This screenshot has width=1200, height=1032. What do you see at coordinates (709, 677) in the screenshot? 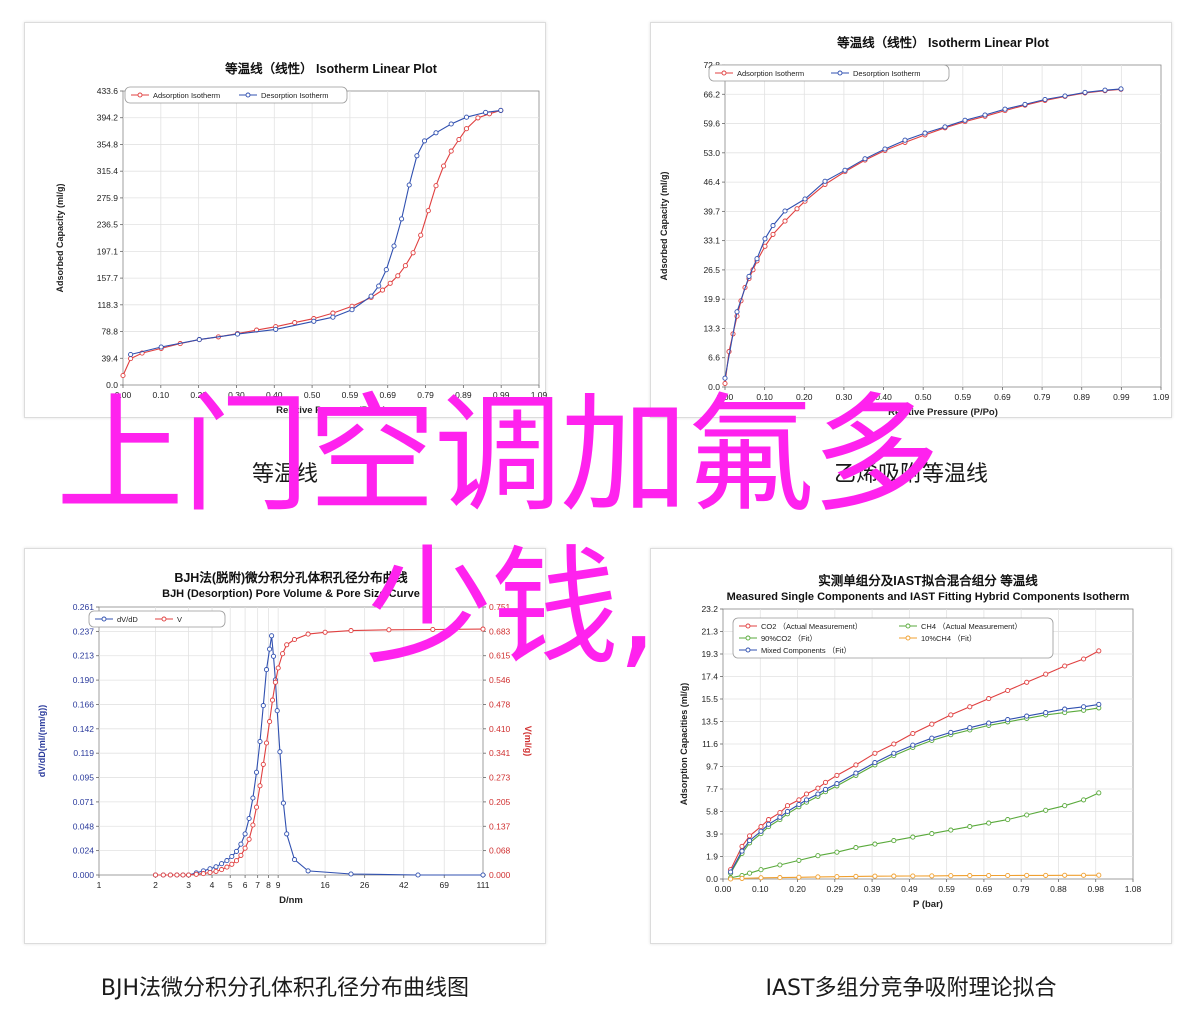
I see `y-tick-label: 17.4` at bounding box center [709, 677].